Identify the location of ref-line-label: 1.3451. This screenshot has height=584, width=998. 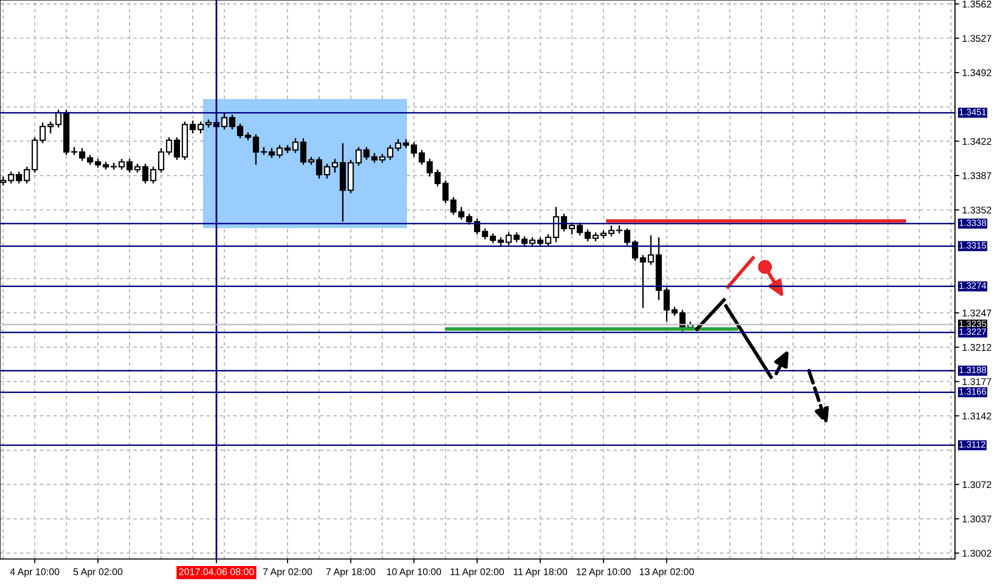
(973, 112).